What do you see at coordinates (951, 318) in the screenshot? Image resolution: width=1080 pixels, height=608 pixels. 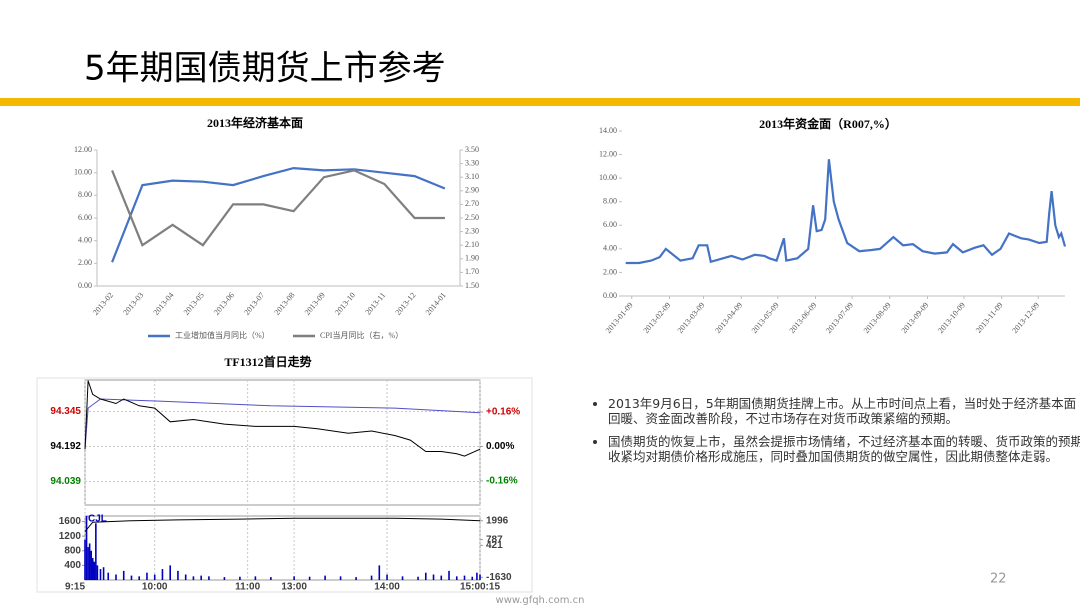 I see `x-tick-label: 2013-10-09` at bounding box center [951, 318].